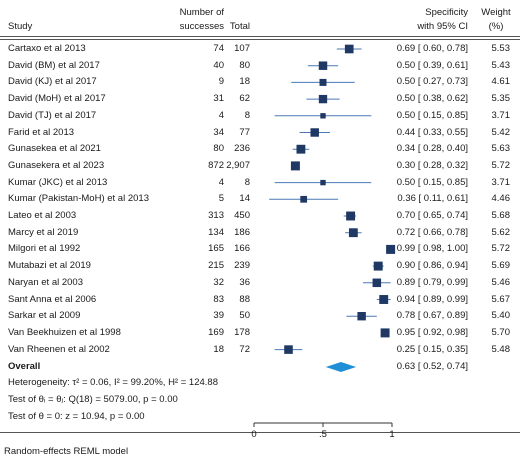 This screenshot has width=520, height=463. Describe the element at coordinates (64, 332) in the screenshot. I see `study-name: Van Beekhuizen et al 1998` at that location.